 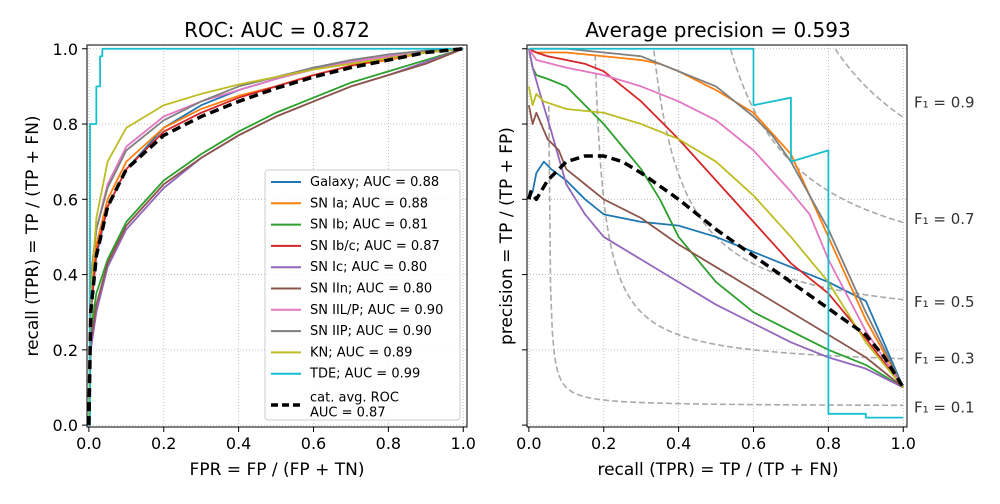 What do you see at coordinates (368, 267) in the screenshot?
I see `legend-label: SN Ic; AUC = 0.80` at bounding box center [368, 267].